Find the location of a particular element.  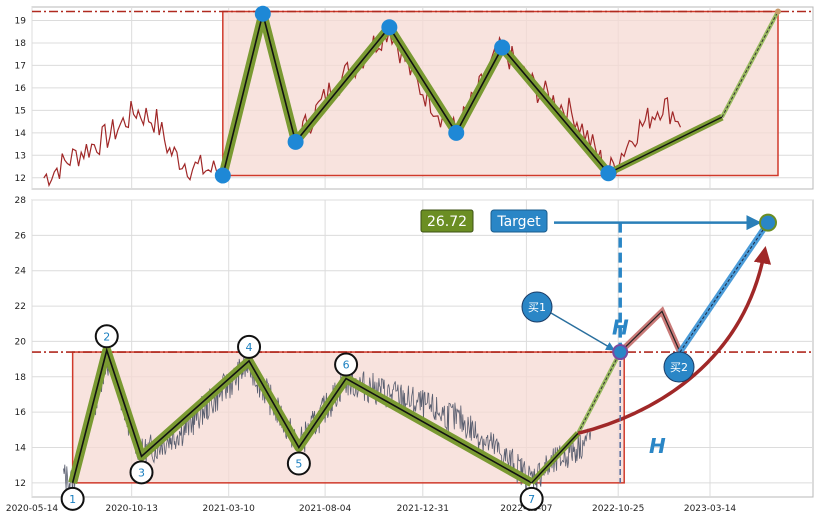

bottom-breakout-line is located at coordinates (555, 458).